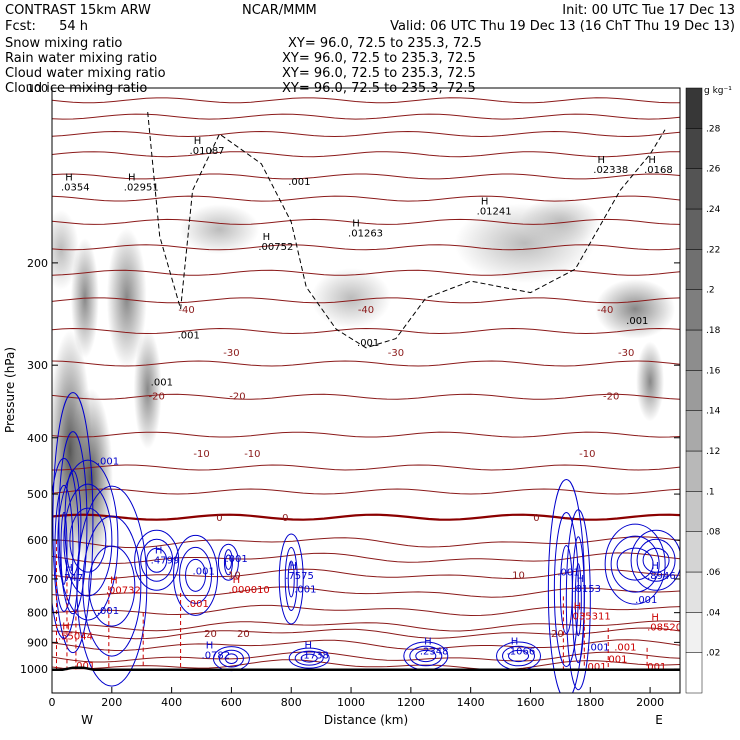 This screenshot has width=740, height=740. What do you see at coordinates (165, 560) in the screenshot?
I see `cloud-water-label: .4799` at bounding box center [165, 560].